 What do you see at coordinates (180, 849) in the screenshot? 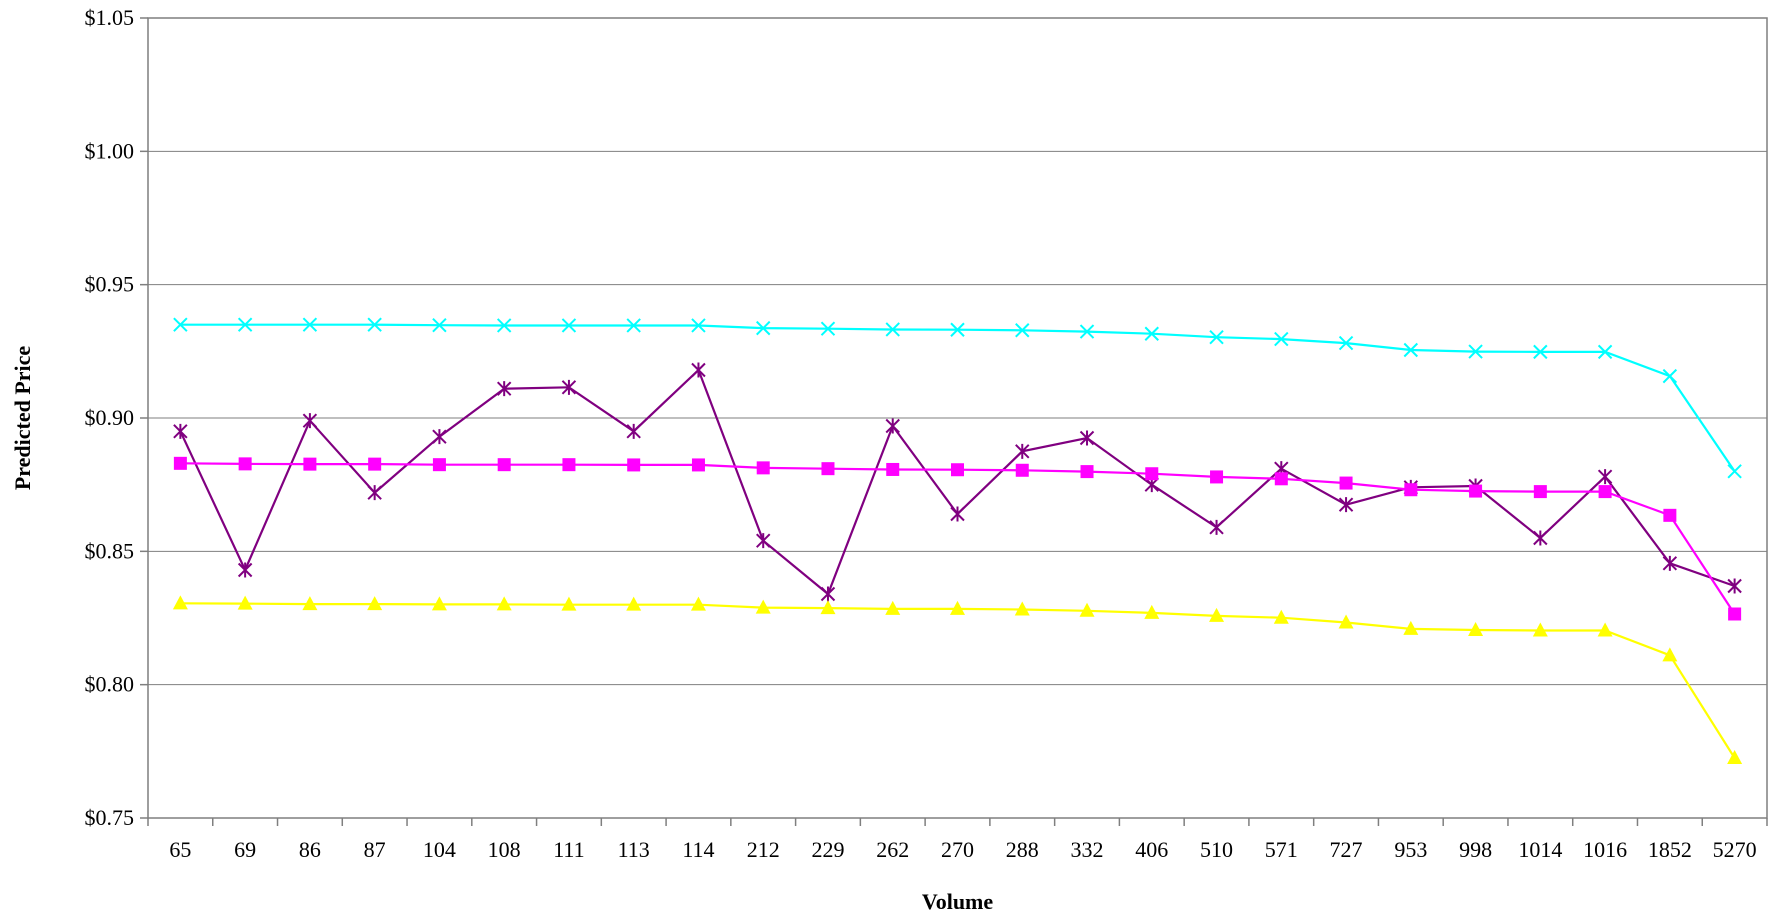
I see `x-tick-label: 65` at bounding box center [180, 849].